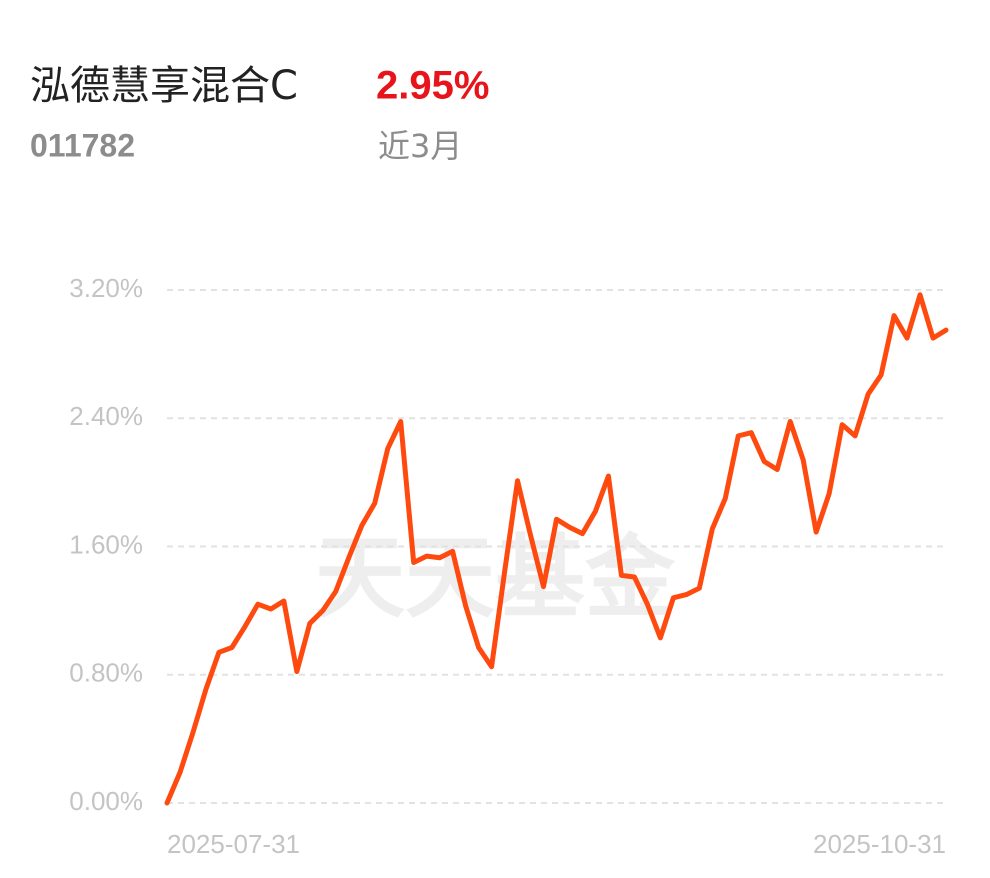  Describe the element at coordinates (106, 801) in the screenshot. I see `y-tick-label: 0.00%` at that location.